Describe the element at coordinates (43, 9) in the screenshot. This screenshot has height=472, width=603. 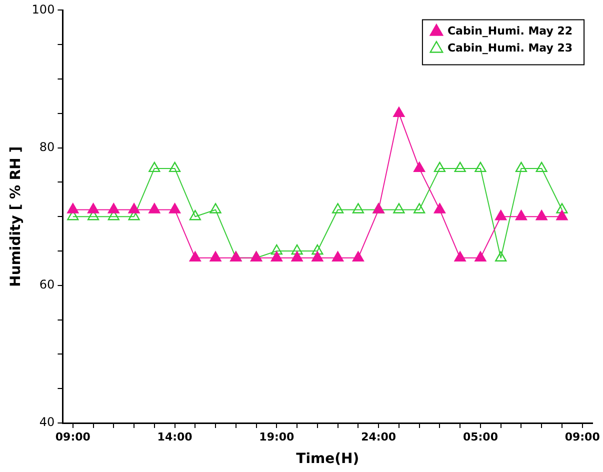
I see `y-tick-label: 100` at that location.